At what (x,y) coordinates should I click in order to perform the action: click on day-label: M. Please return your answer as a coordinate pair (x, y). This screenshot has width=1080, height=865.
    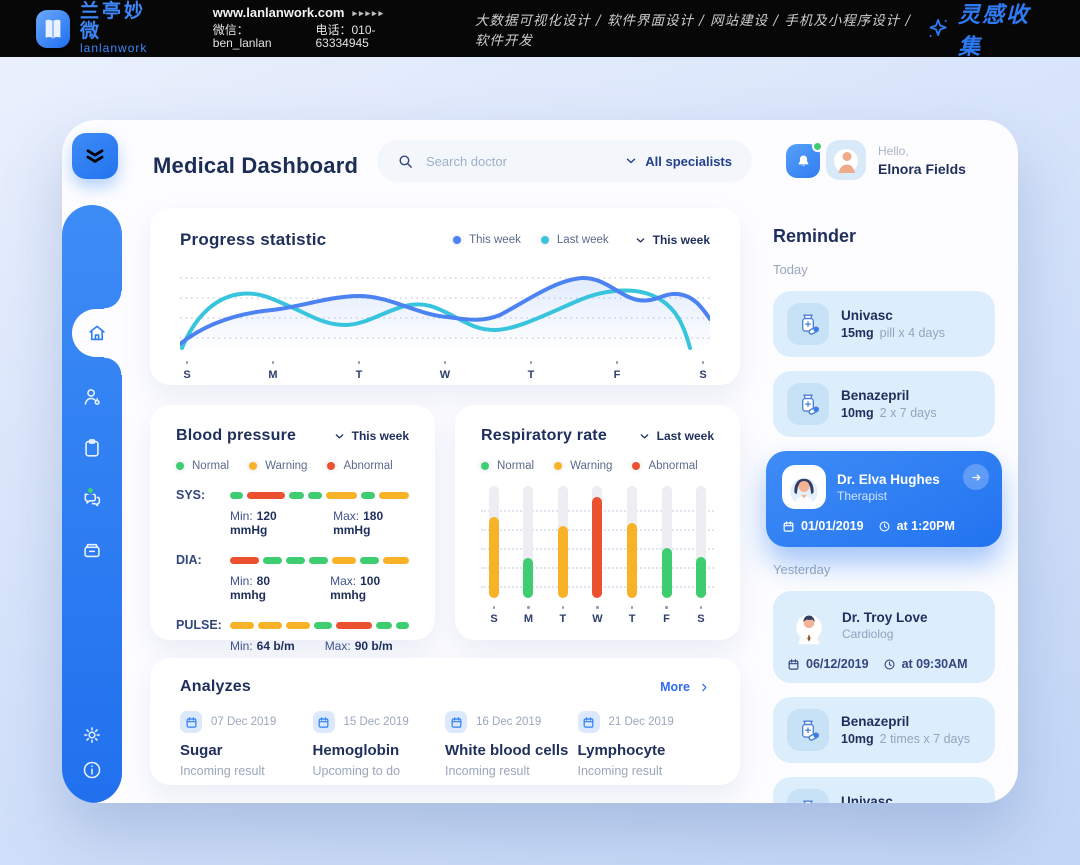
    Looking at the image, I should click on (528, 618).